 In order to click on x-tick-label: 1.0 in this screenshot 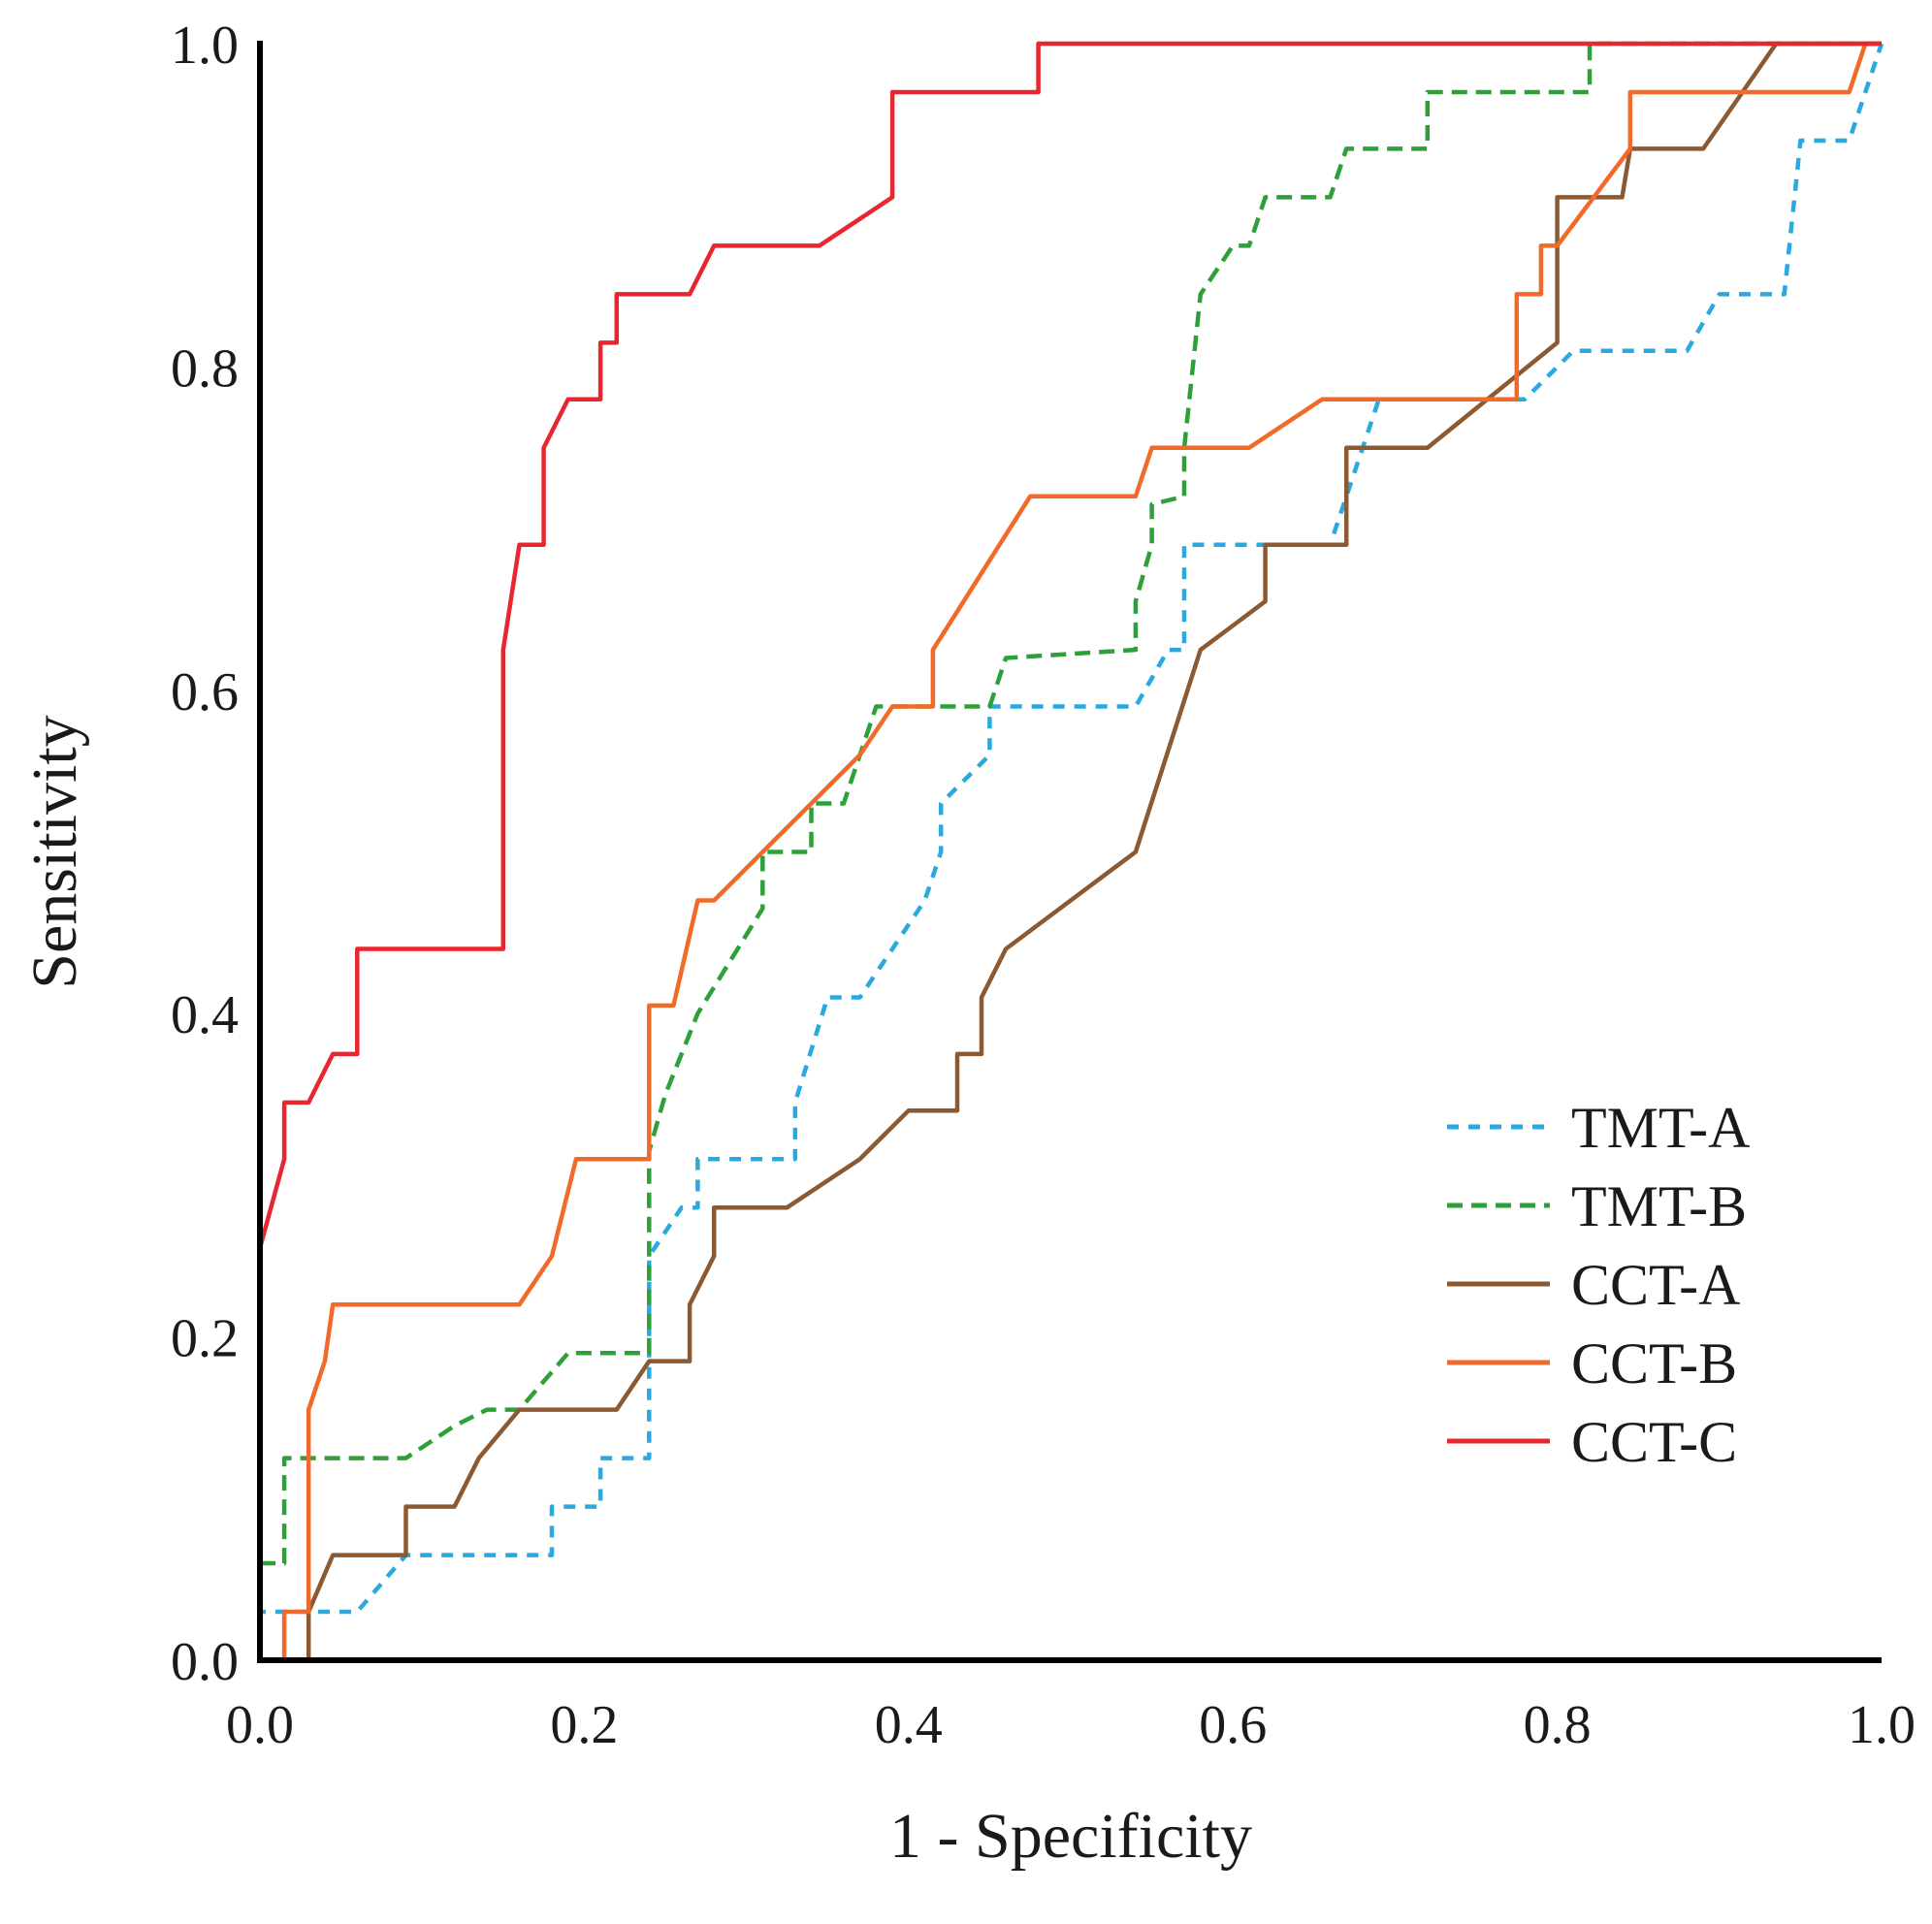, I will do `click(1882, 1725)`.